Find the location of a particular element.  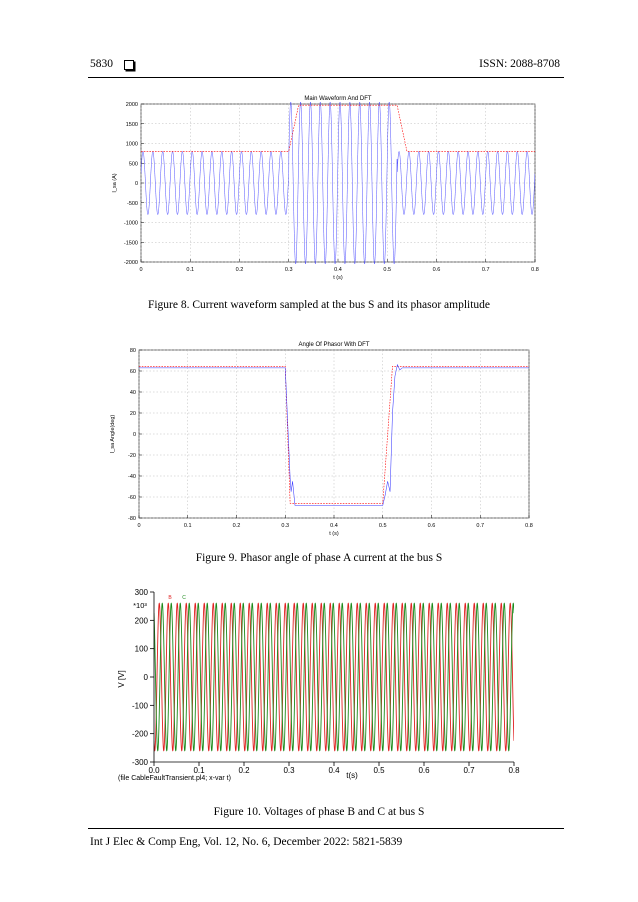

y-tick-label: 40 is located at coordinates (133, 393).